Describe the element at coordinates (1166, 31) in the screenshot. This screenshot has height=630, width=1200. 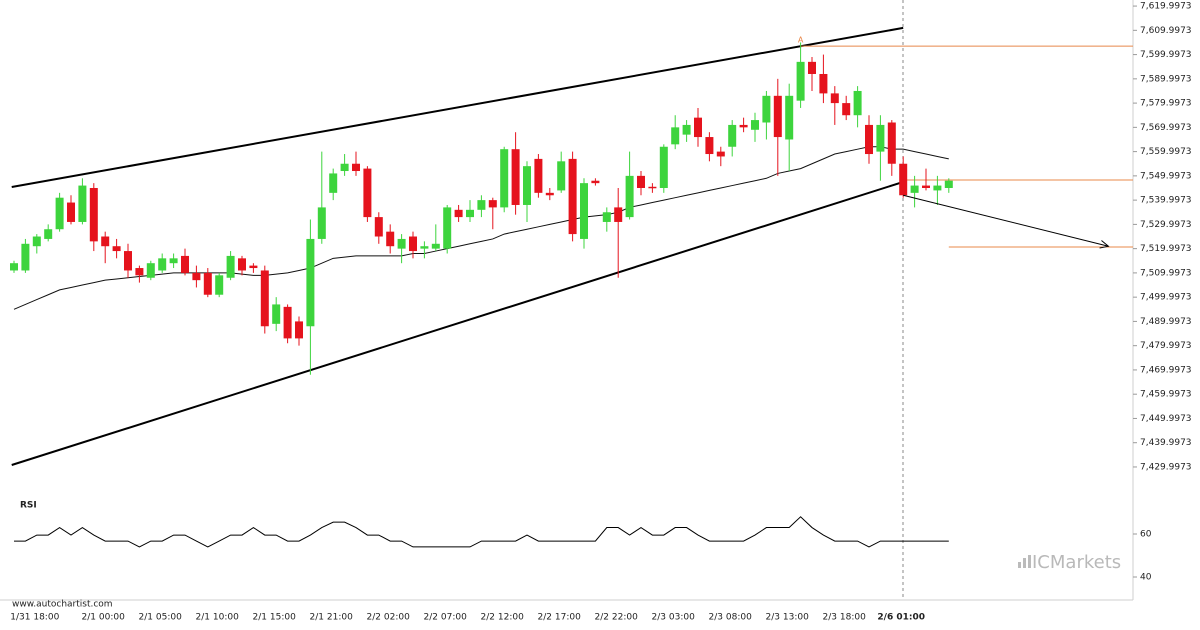
I see `y-tick-label: 7,609.9973` at that location.